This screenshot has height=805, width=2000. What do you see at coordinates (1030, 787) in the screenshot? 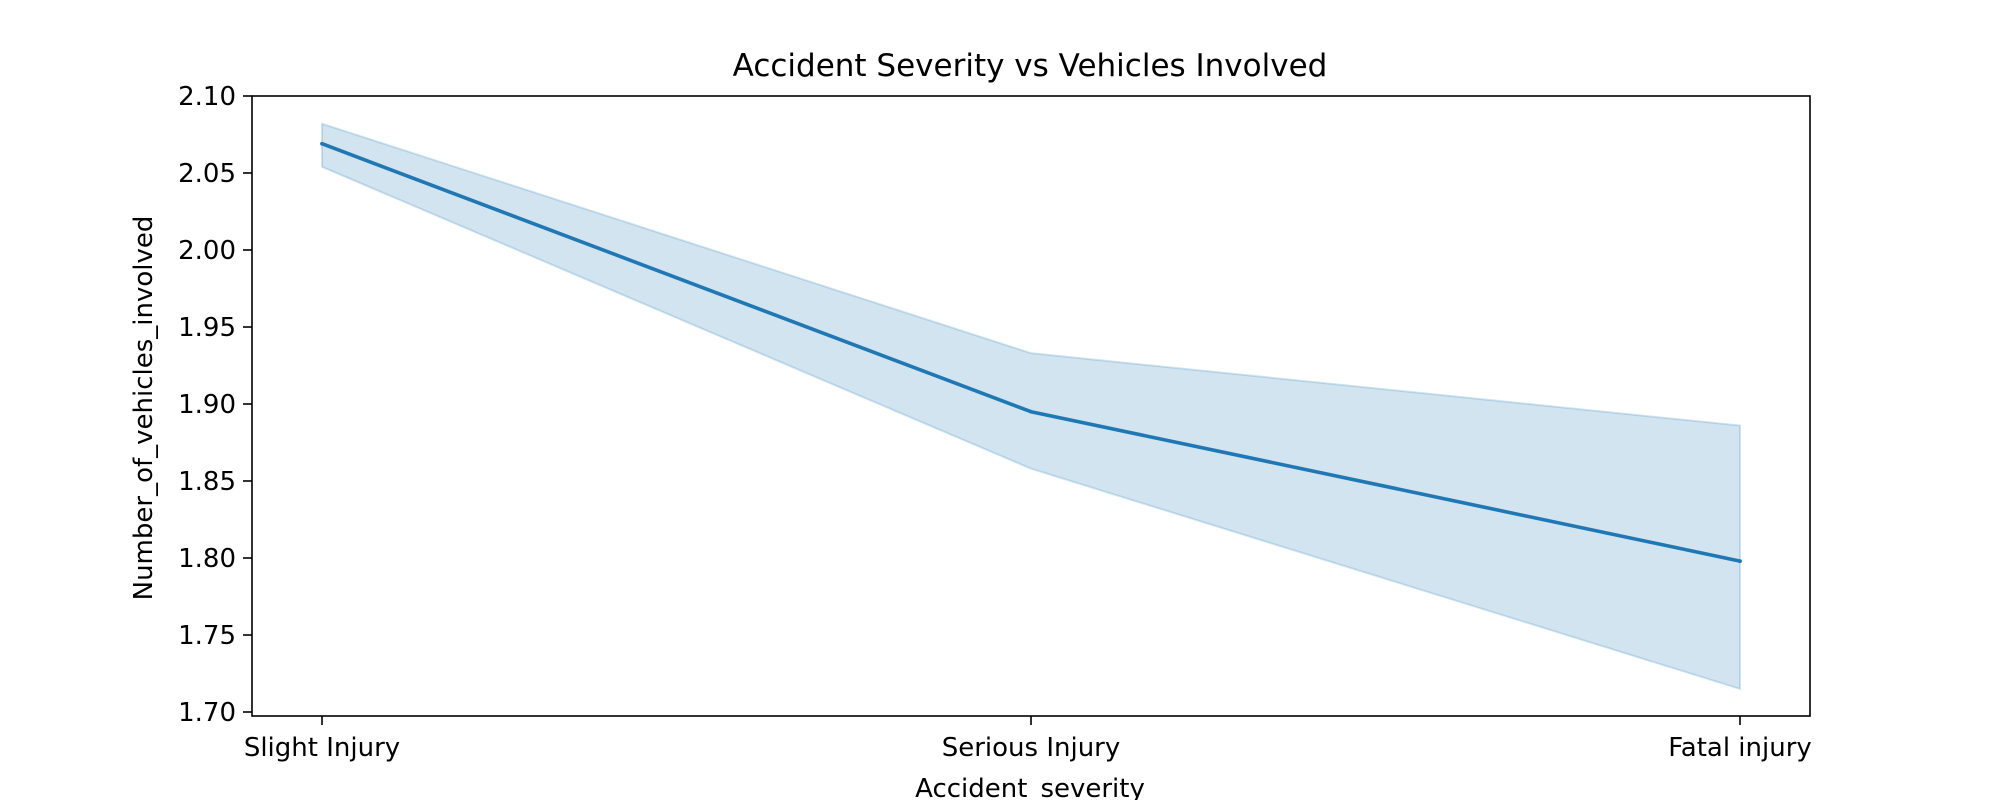
I see `x-axis-label: Accident_severity` at bounding box center [1030, 787].